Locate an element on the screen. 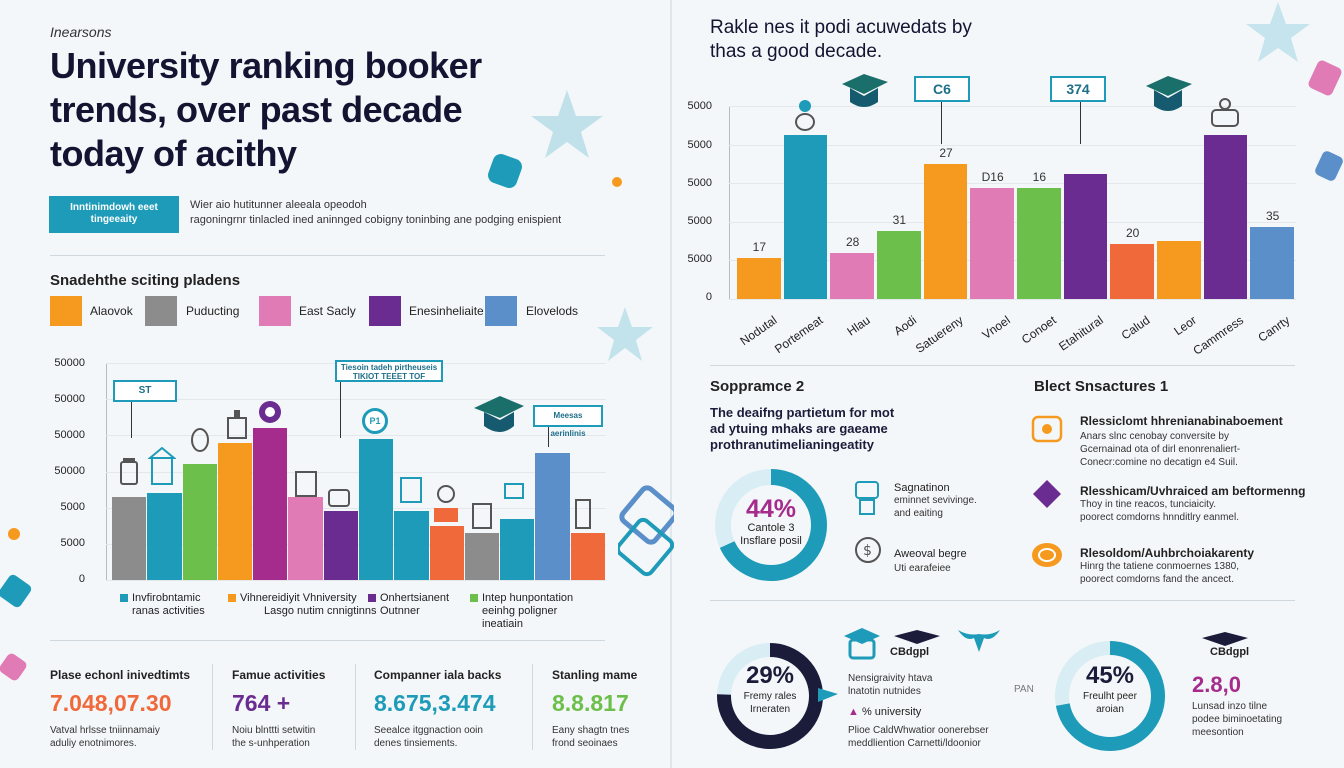 The width and height of the screenshot is (1344, 768). x-tick-label: Satuereny is located at coordinates (939, 334).